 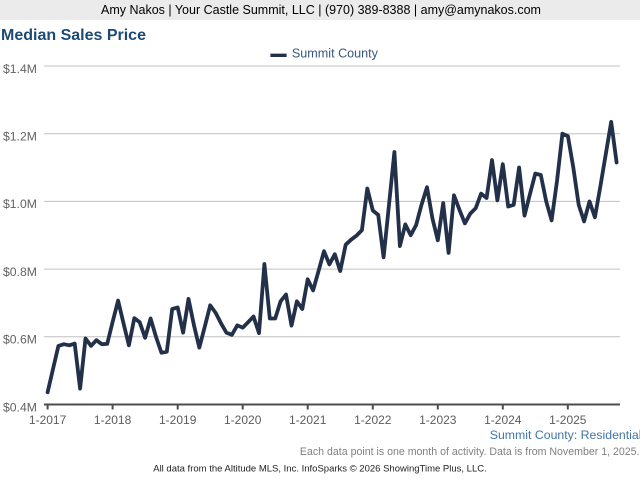 I want to click on svg-text: $0.6M, so click(x=20, y=340).